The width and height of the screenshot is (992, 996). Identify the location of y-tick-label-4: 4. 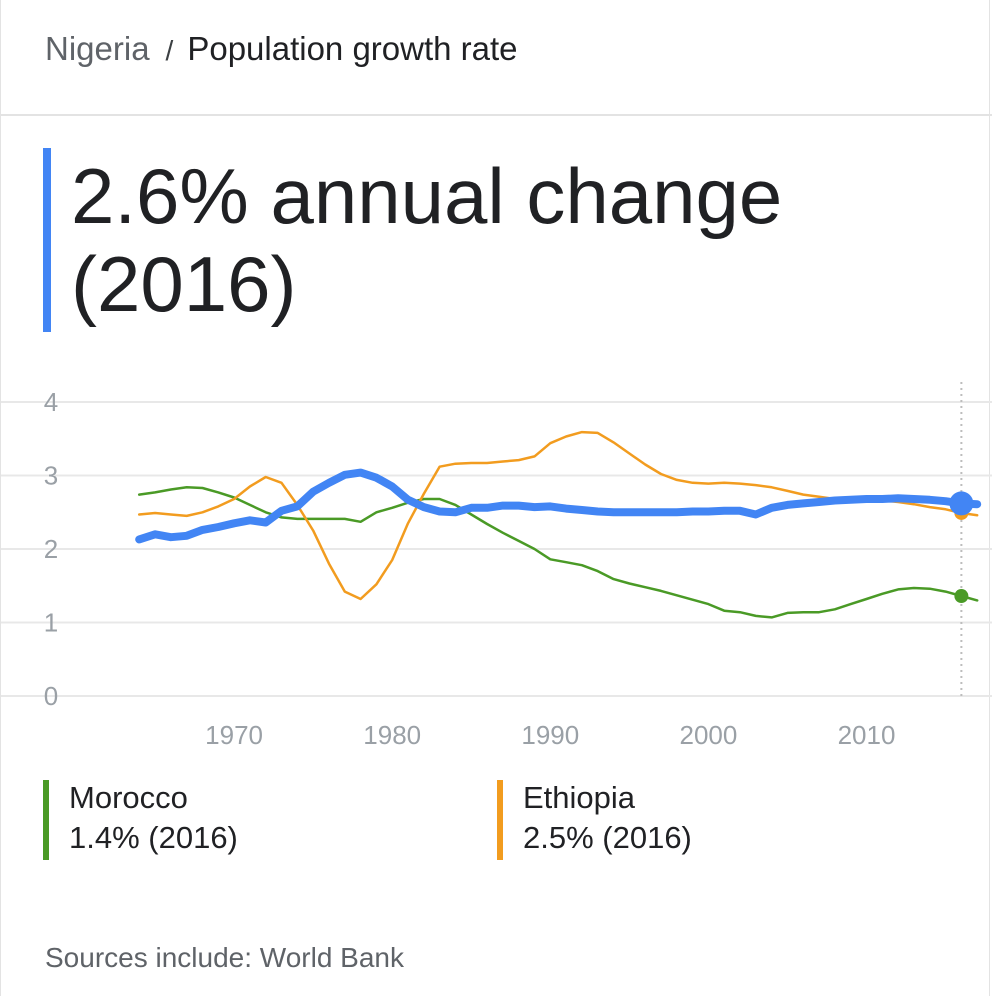
(51, 402).